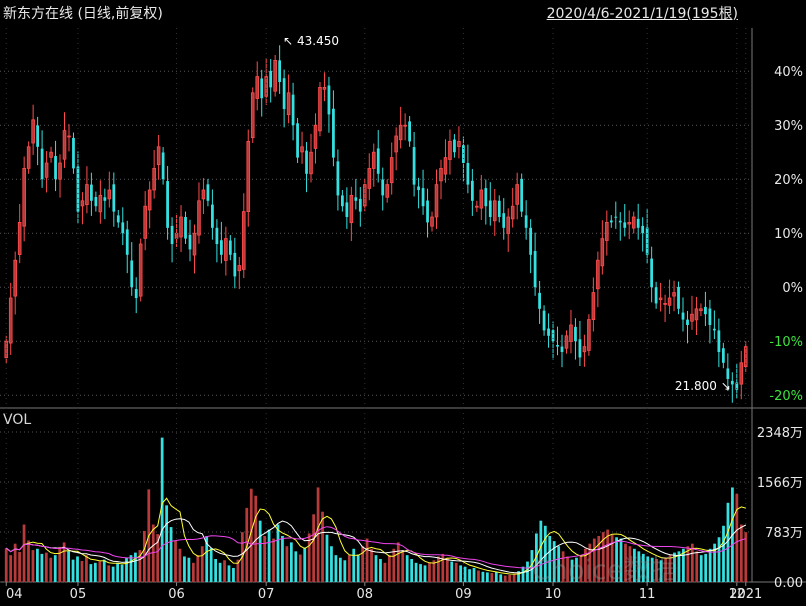 This screenshot has width=806, height=606. I want to click on y-tick-label: 20%, so click(788, 180).